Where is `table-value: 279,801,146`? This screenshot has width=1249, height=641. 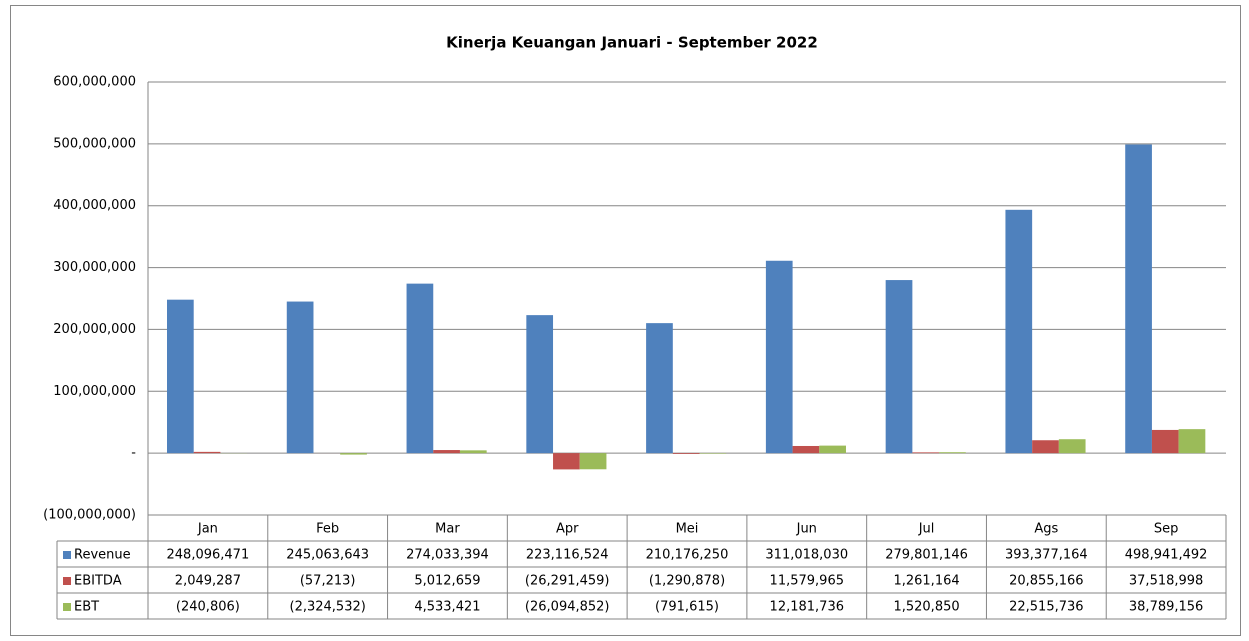
table-value: 279,801,146 is located at coordinates (926, 555).